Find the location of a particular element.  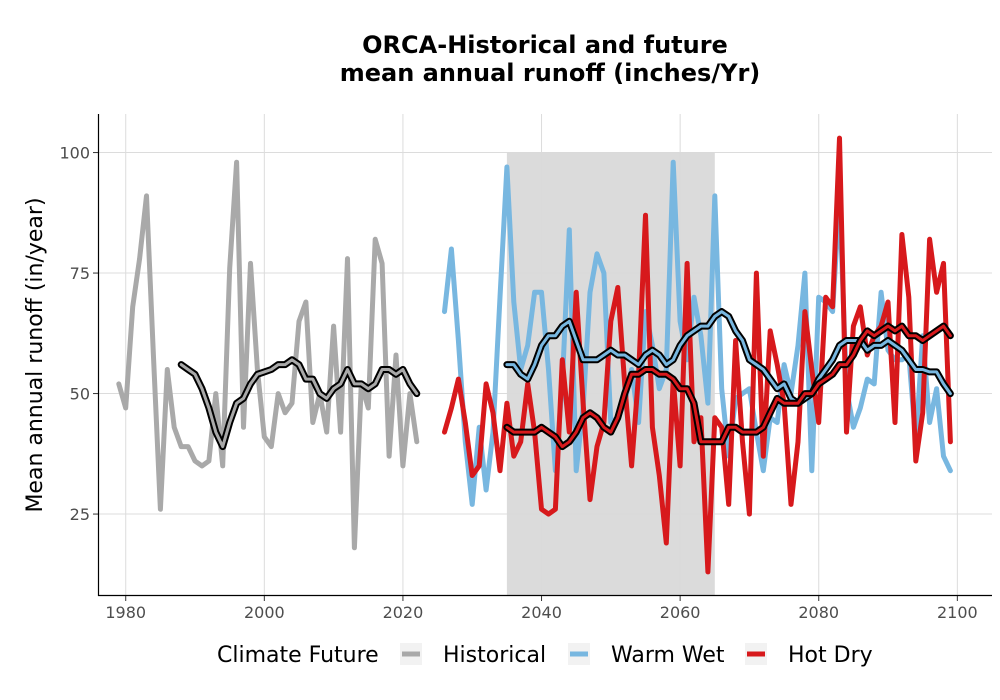

x-axis-ticks: 1980 2000 2020 2040 2060 2080 2100 is located at coordinates (541, 609).